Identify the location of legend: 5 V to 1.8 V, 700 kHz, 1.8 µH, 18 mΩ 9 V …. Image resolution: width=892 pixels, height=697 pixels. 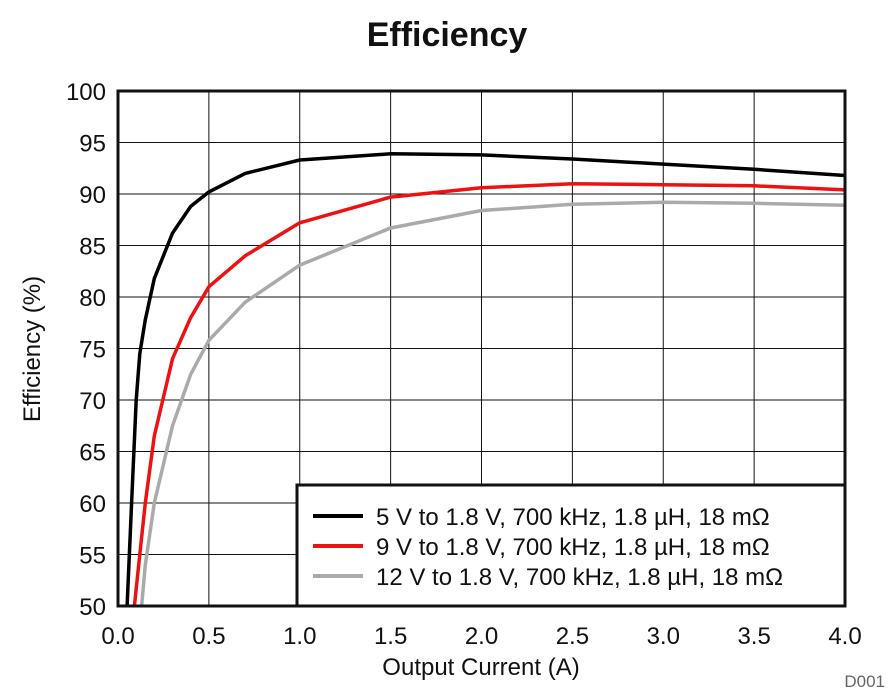
(571, 545).